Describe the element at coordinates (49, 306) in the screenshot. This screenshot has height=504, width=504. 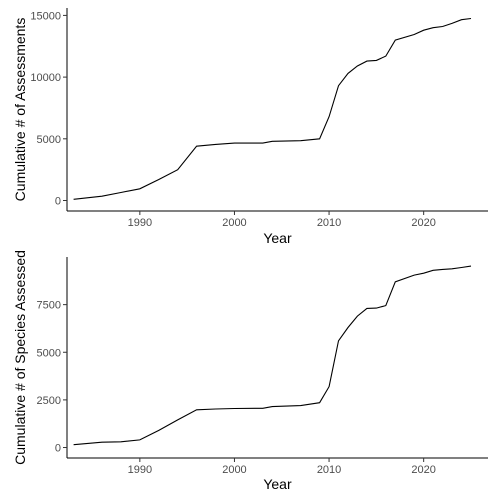
I see `y-tick-label: 7500` at that location.